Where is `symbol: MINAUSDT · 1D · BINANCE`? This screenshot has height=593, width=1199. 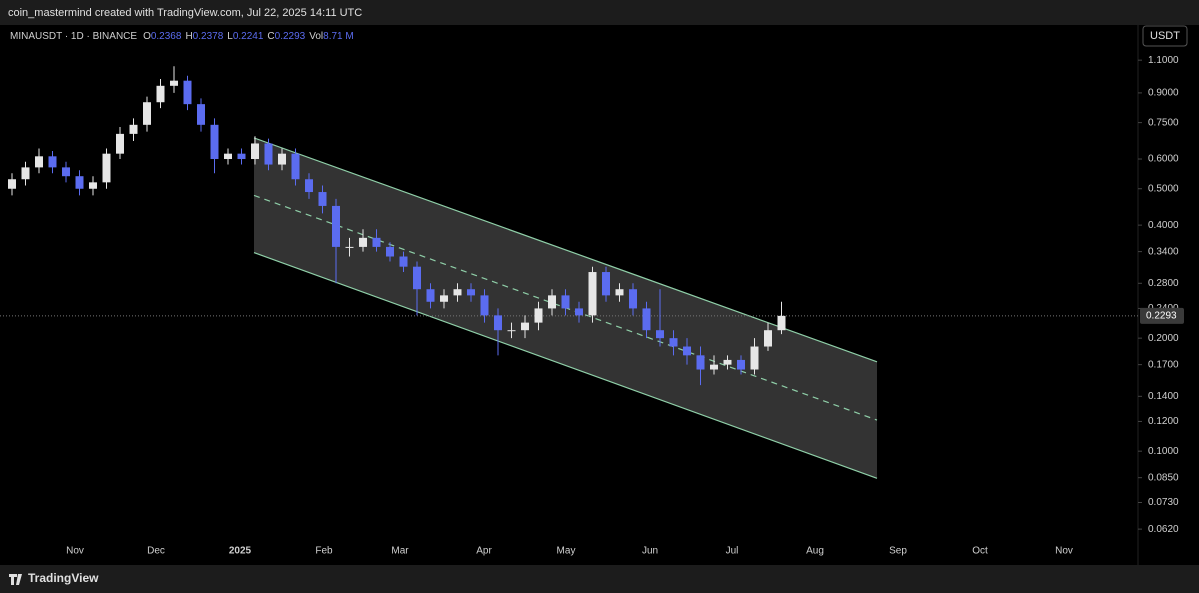
symbol: MINAUSDT · 1D · BINANCE is located at coordinates (73, 36).